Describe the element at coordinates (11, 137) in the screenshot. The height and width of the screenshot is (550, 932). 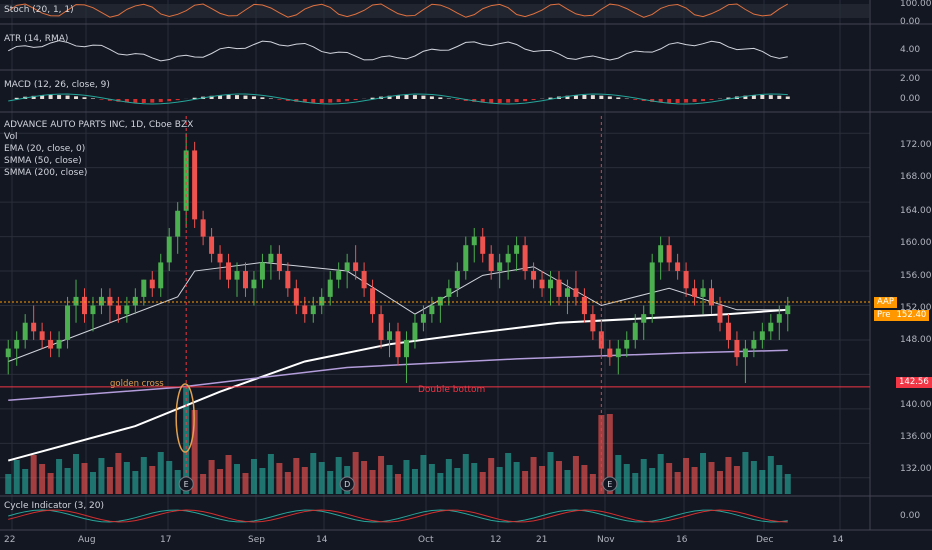
I see `legend-vol: Vol` at that location.